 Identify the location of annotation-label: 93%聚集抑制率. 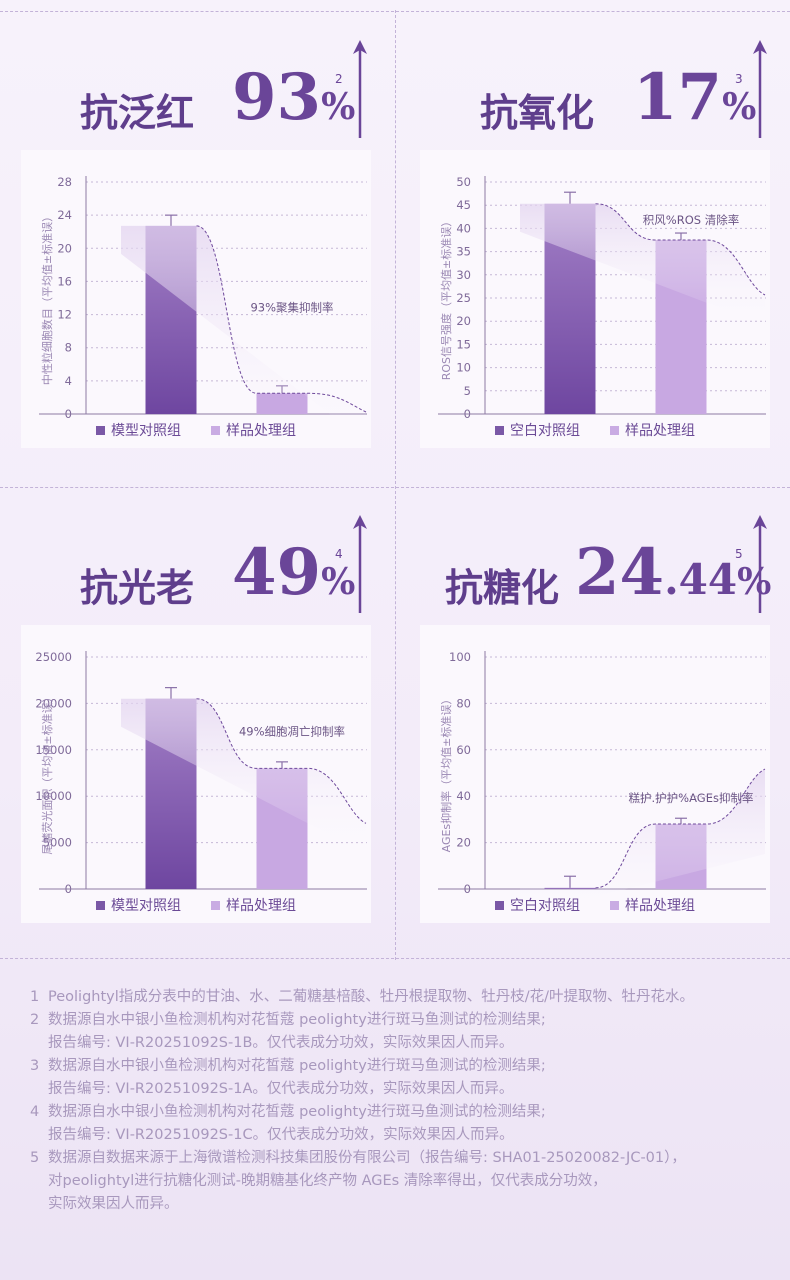
(291, 308).